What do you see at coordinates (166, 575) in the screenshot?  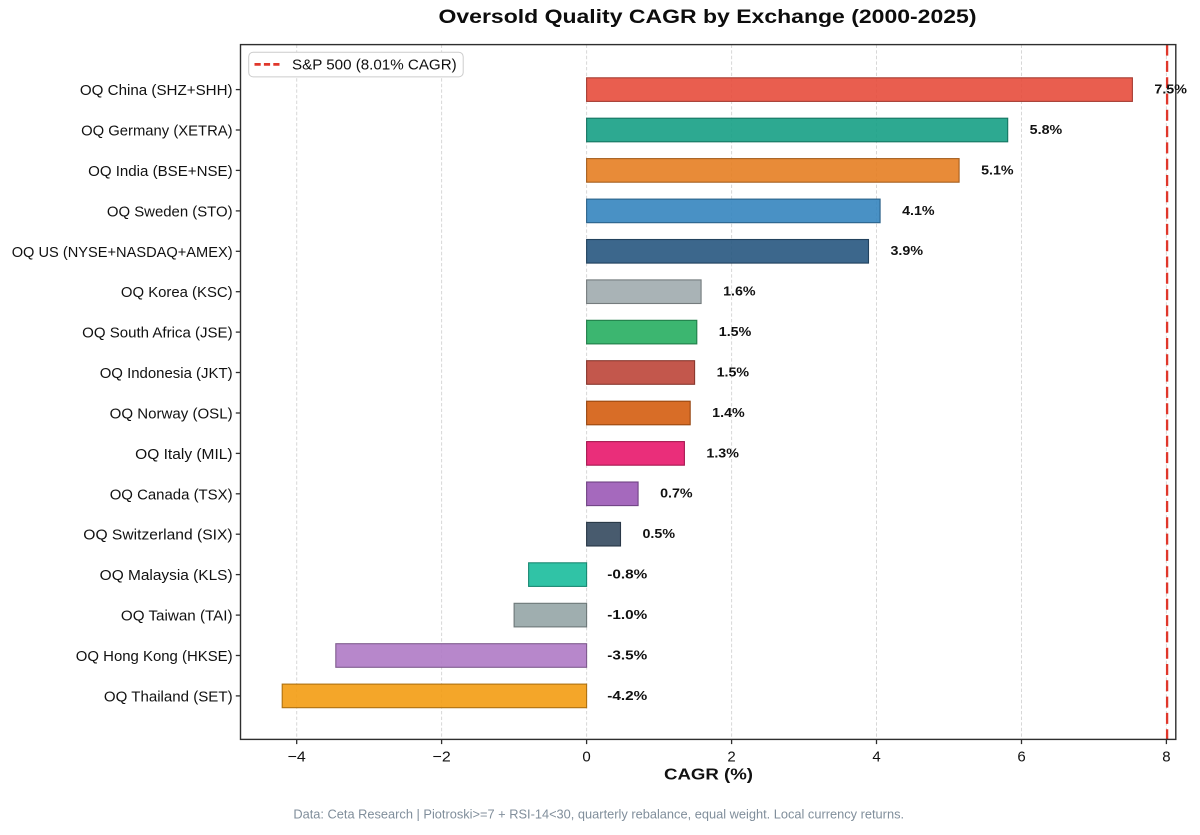 I see `svg-text: OQ Malaysia (KLS)` at bounding box center [166, 575].